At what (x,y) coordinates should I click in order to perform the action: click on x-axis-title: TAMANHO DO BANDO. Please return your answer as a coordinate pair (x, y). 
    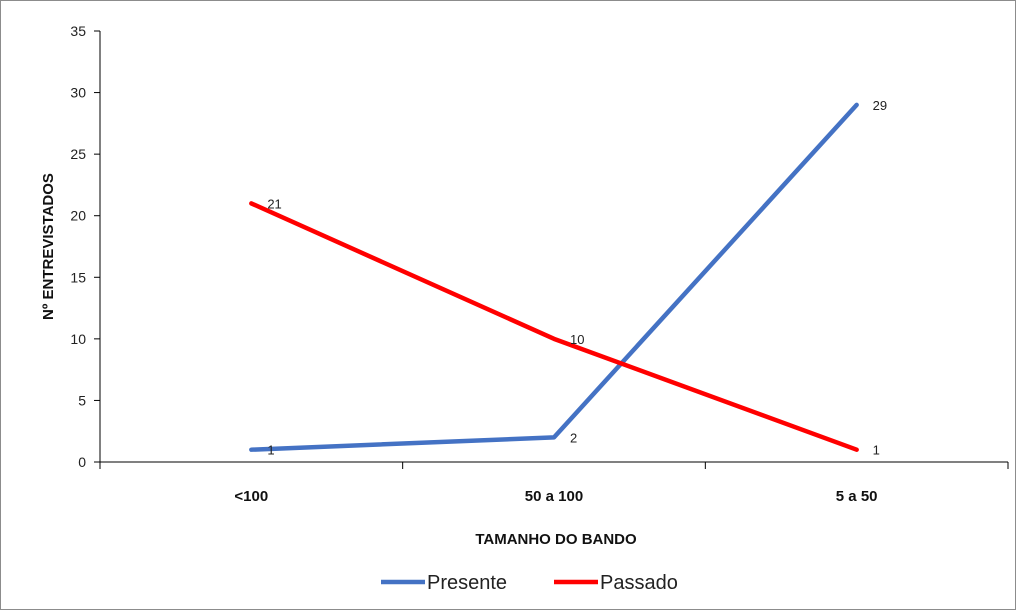
    Looking at the image, I should click on (556, 539).